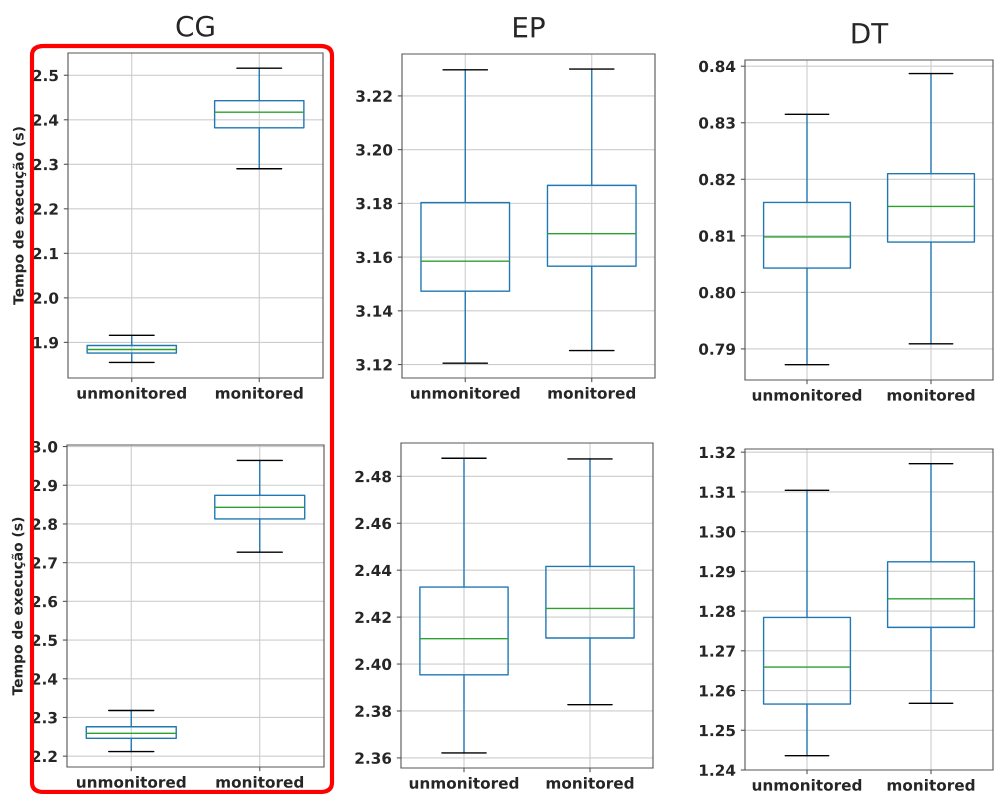 The image size is (1000, 794). I want to click on y-tick-label: 1.9, so click(46, 342).